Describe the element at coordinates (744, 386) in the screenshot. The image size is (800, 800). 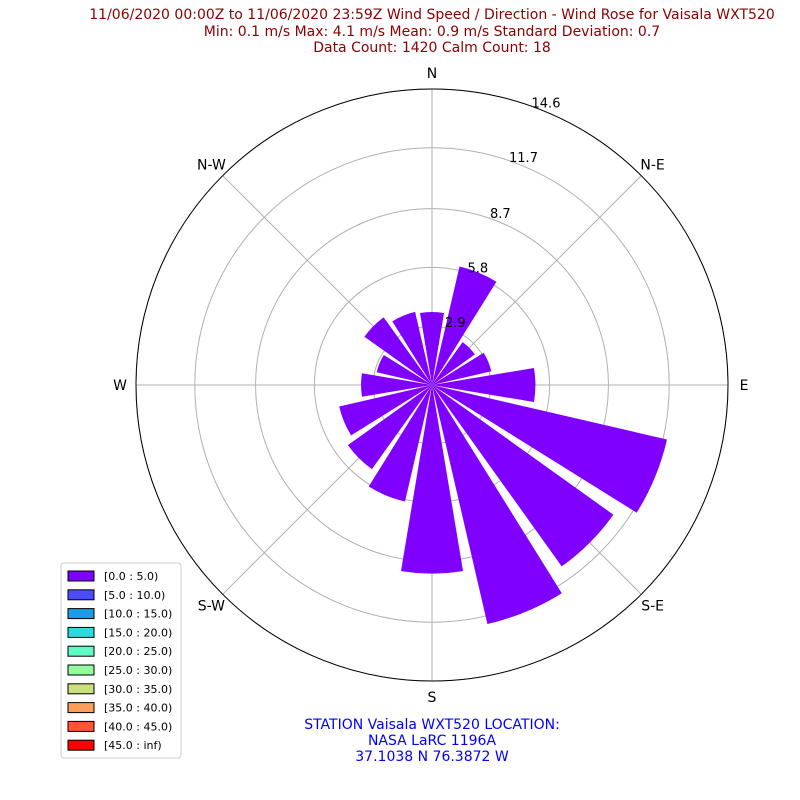
I see `compass-label-e: E` at that location.